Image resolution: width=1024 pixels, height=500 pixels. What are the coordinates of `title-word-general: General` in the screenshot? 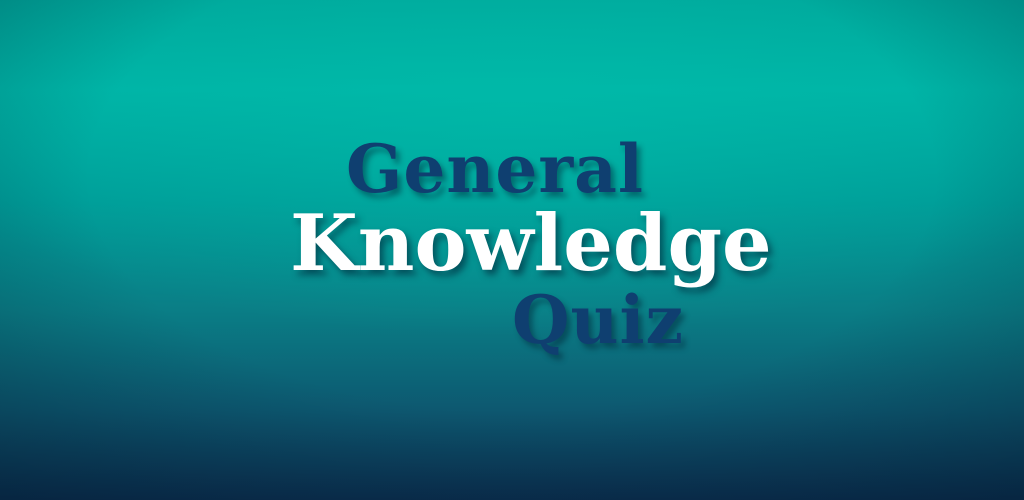 It's located at (495, 169).